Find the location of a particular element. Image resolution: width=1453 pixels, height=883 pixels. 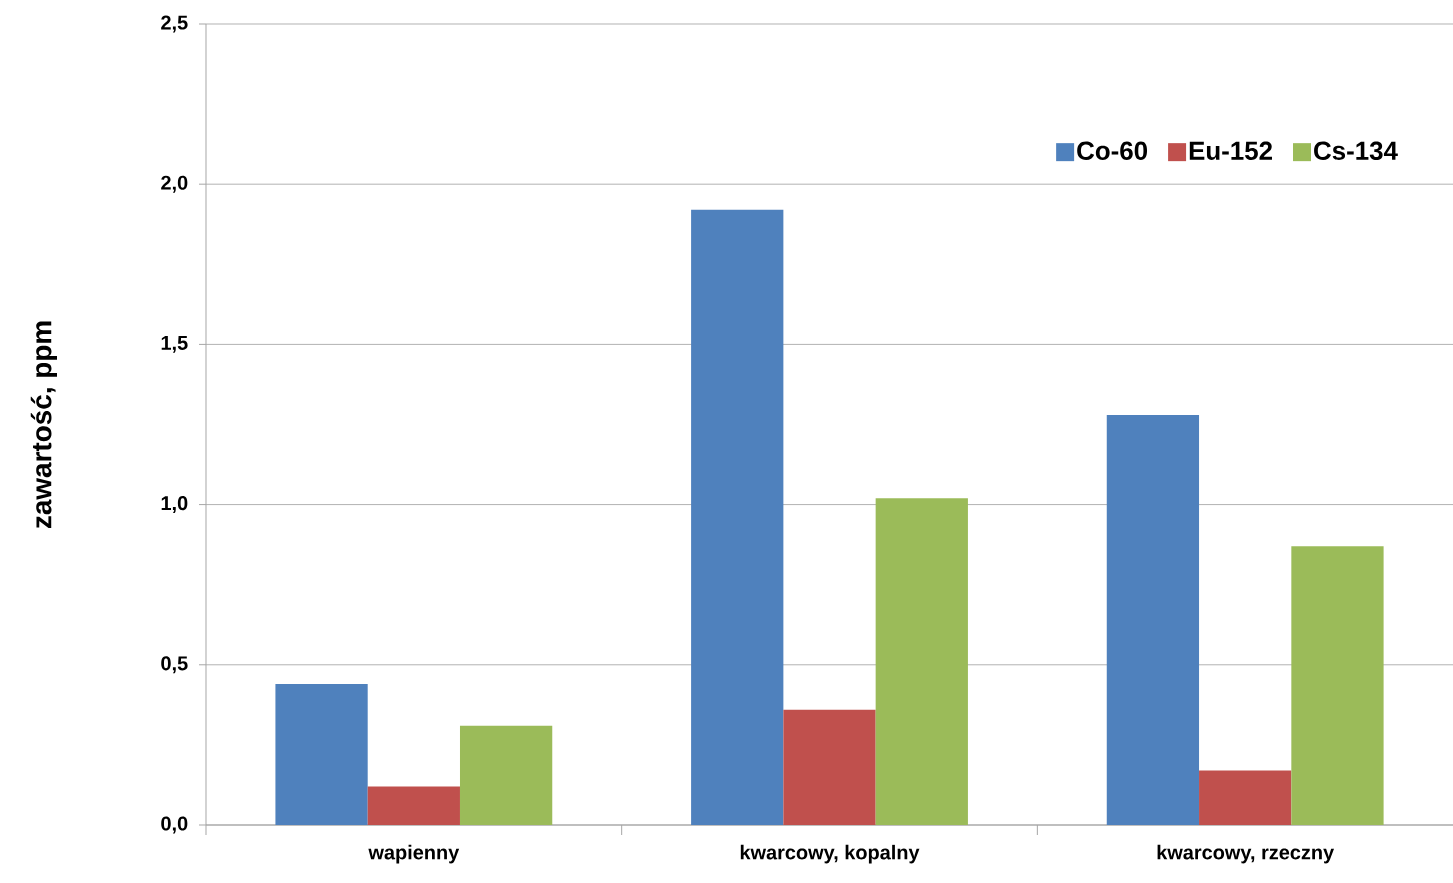

x-tick-label: kwarcowy, kopalny is located at coordinates (830, 854).